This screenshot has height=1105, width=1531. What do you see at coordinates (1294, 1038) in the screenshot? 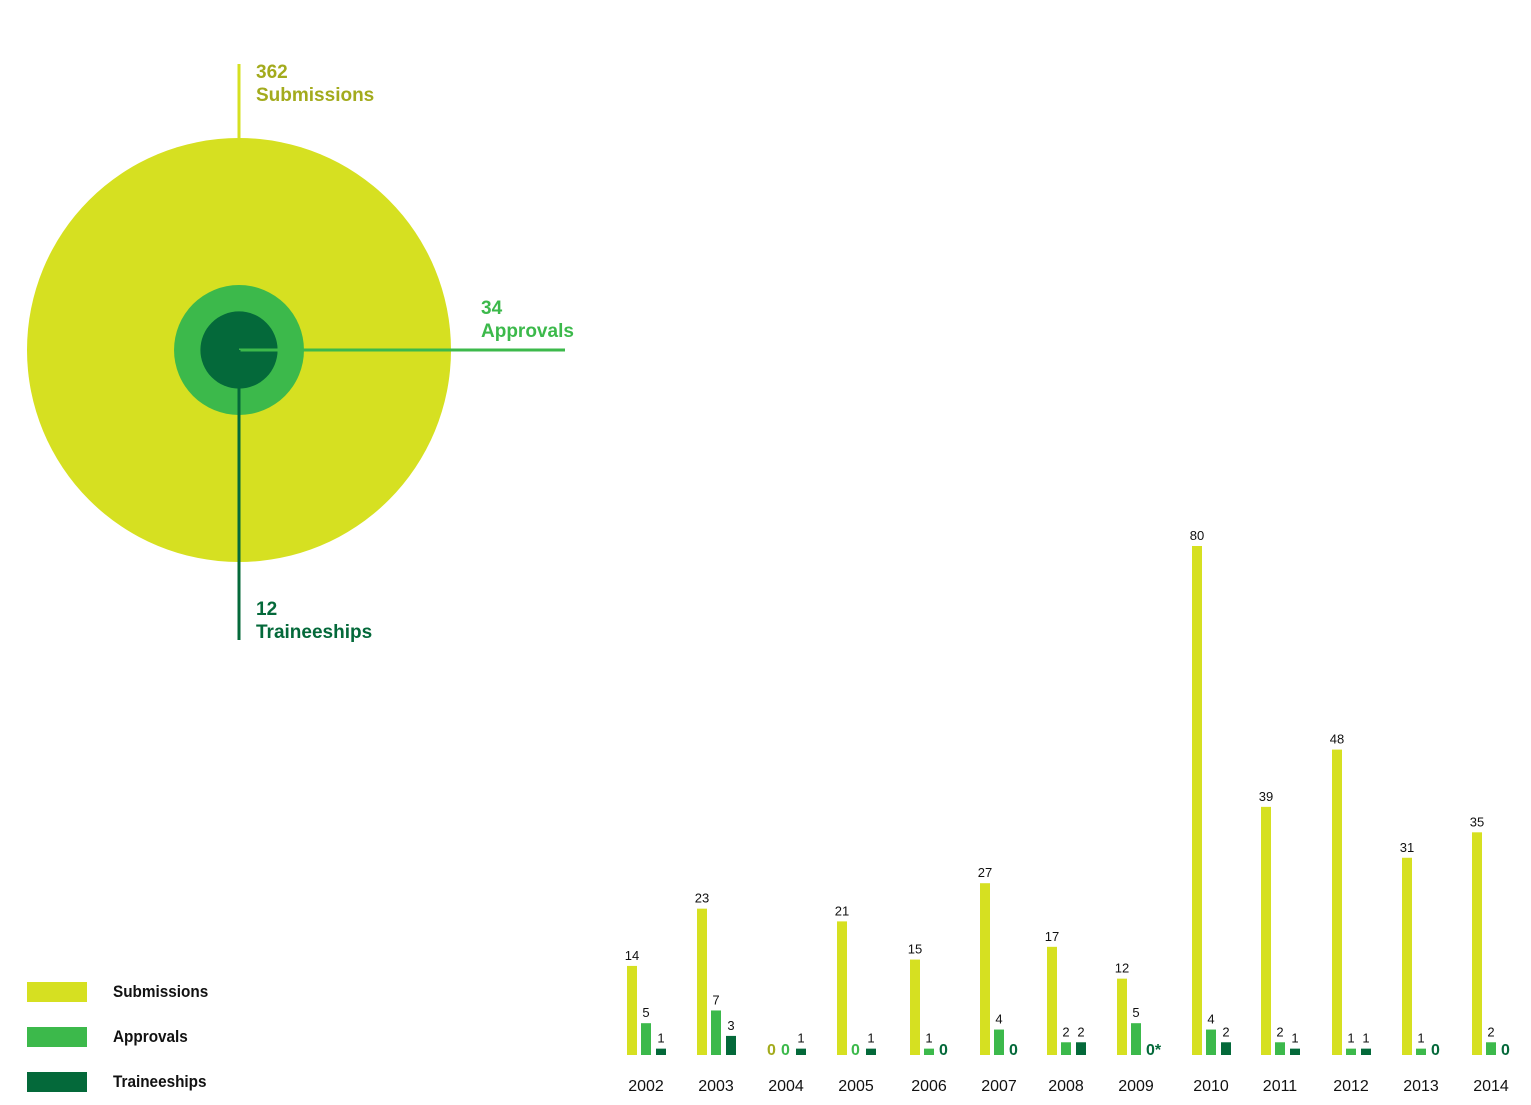
I see `bar-label-traineeships-2011: 1` at bounding box center [1294, 1038].